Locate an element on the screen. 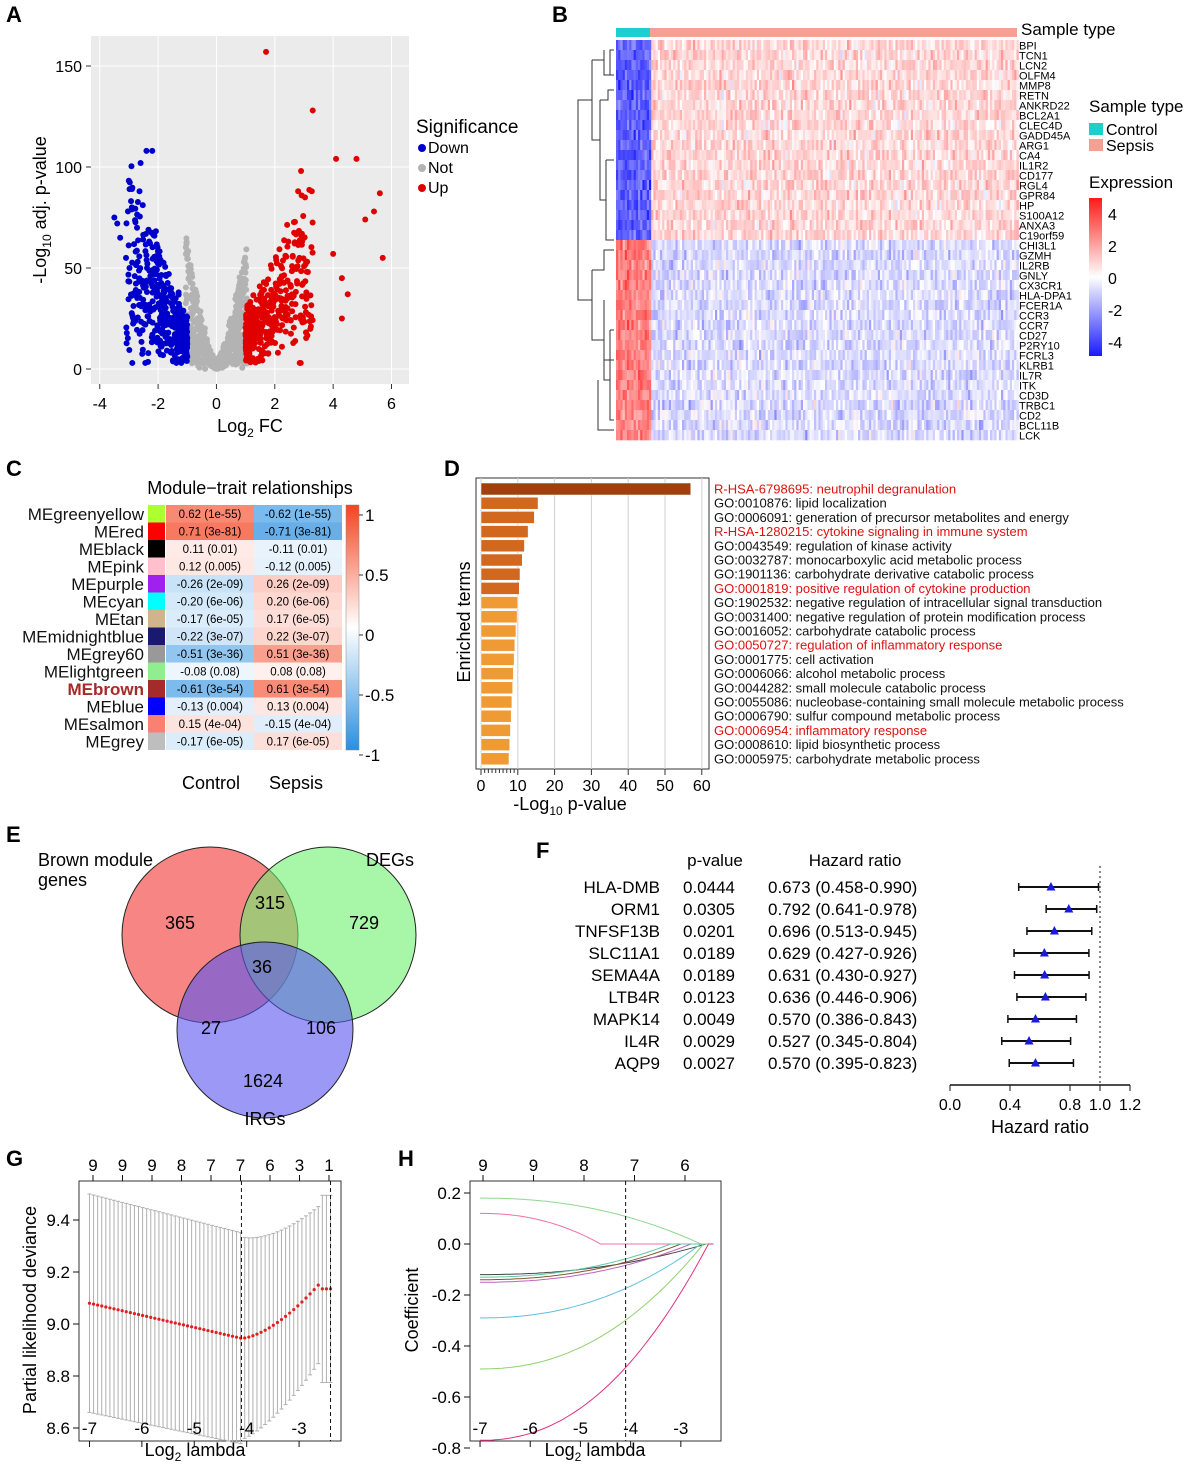 The height and width of the screenshot is (1467, 1200). volcano-point-not is located at coordinates (240, 292).